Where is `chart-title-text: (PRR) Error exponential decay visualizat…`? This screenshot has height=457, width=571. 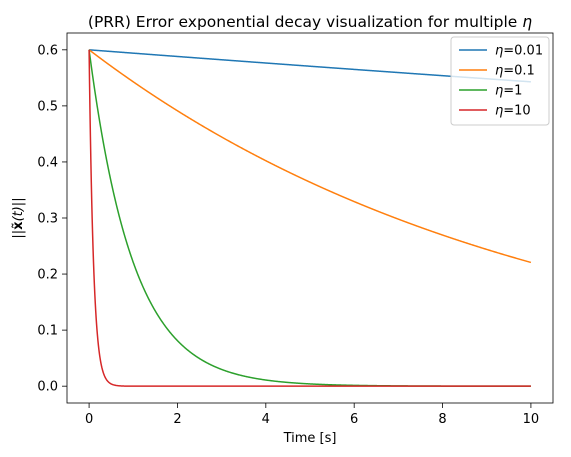
chart-title-text: (PRR) Error exponential decay visualizat… is located at coordinates (305, 22).